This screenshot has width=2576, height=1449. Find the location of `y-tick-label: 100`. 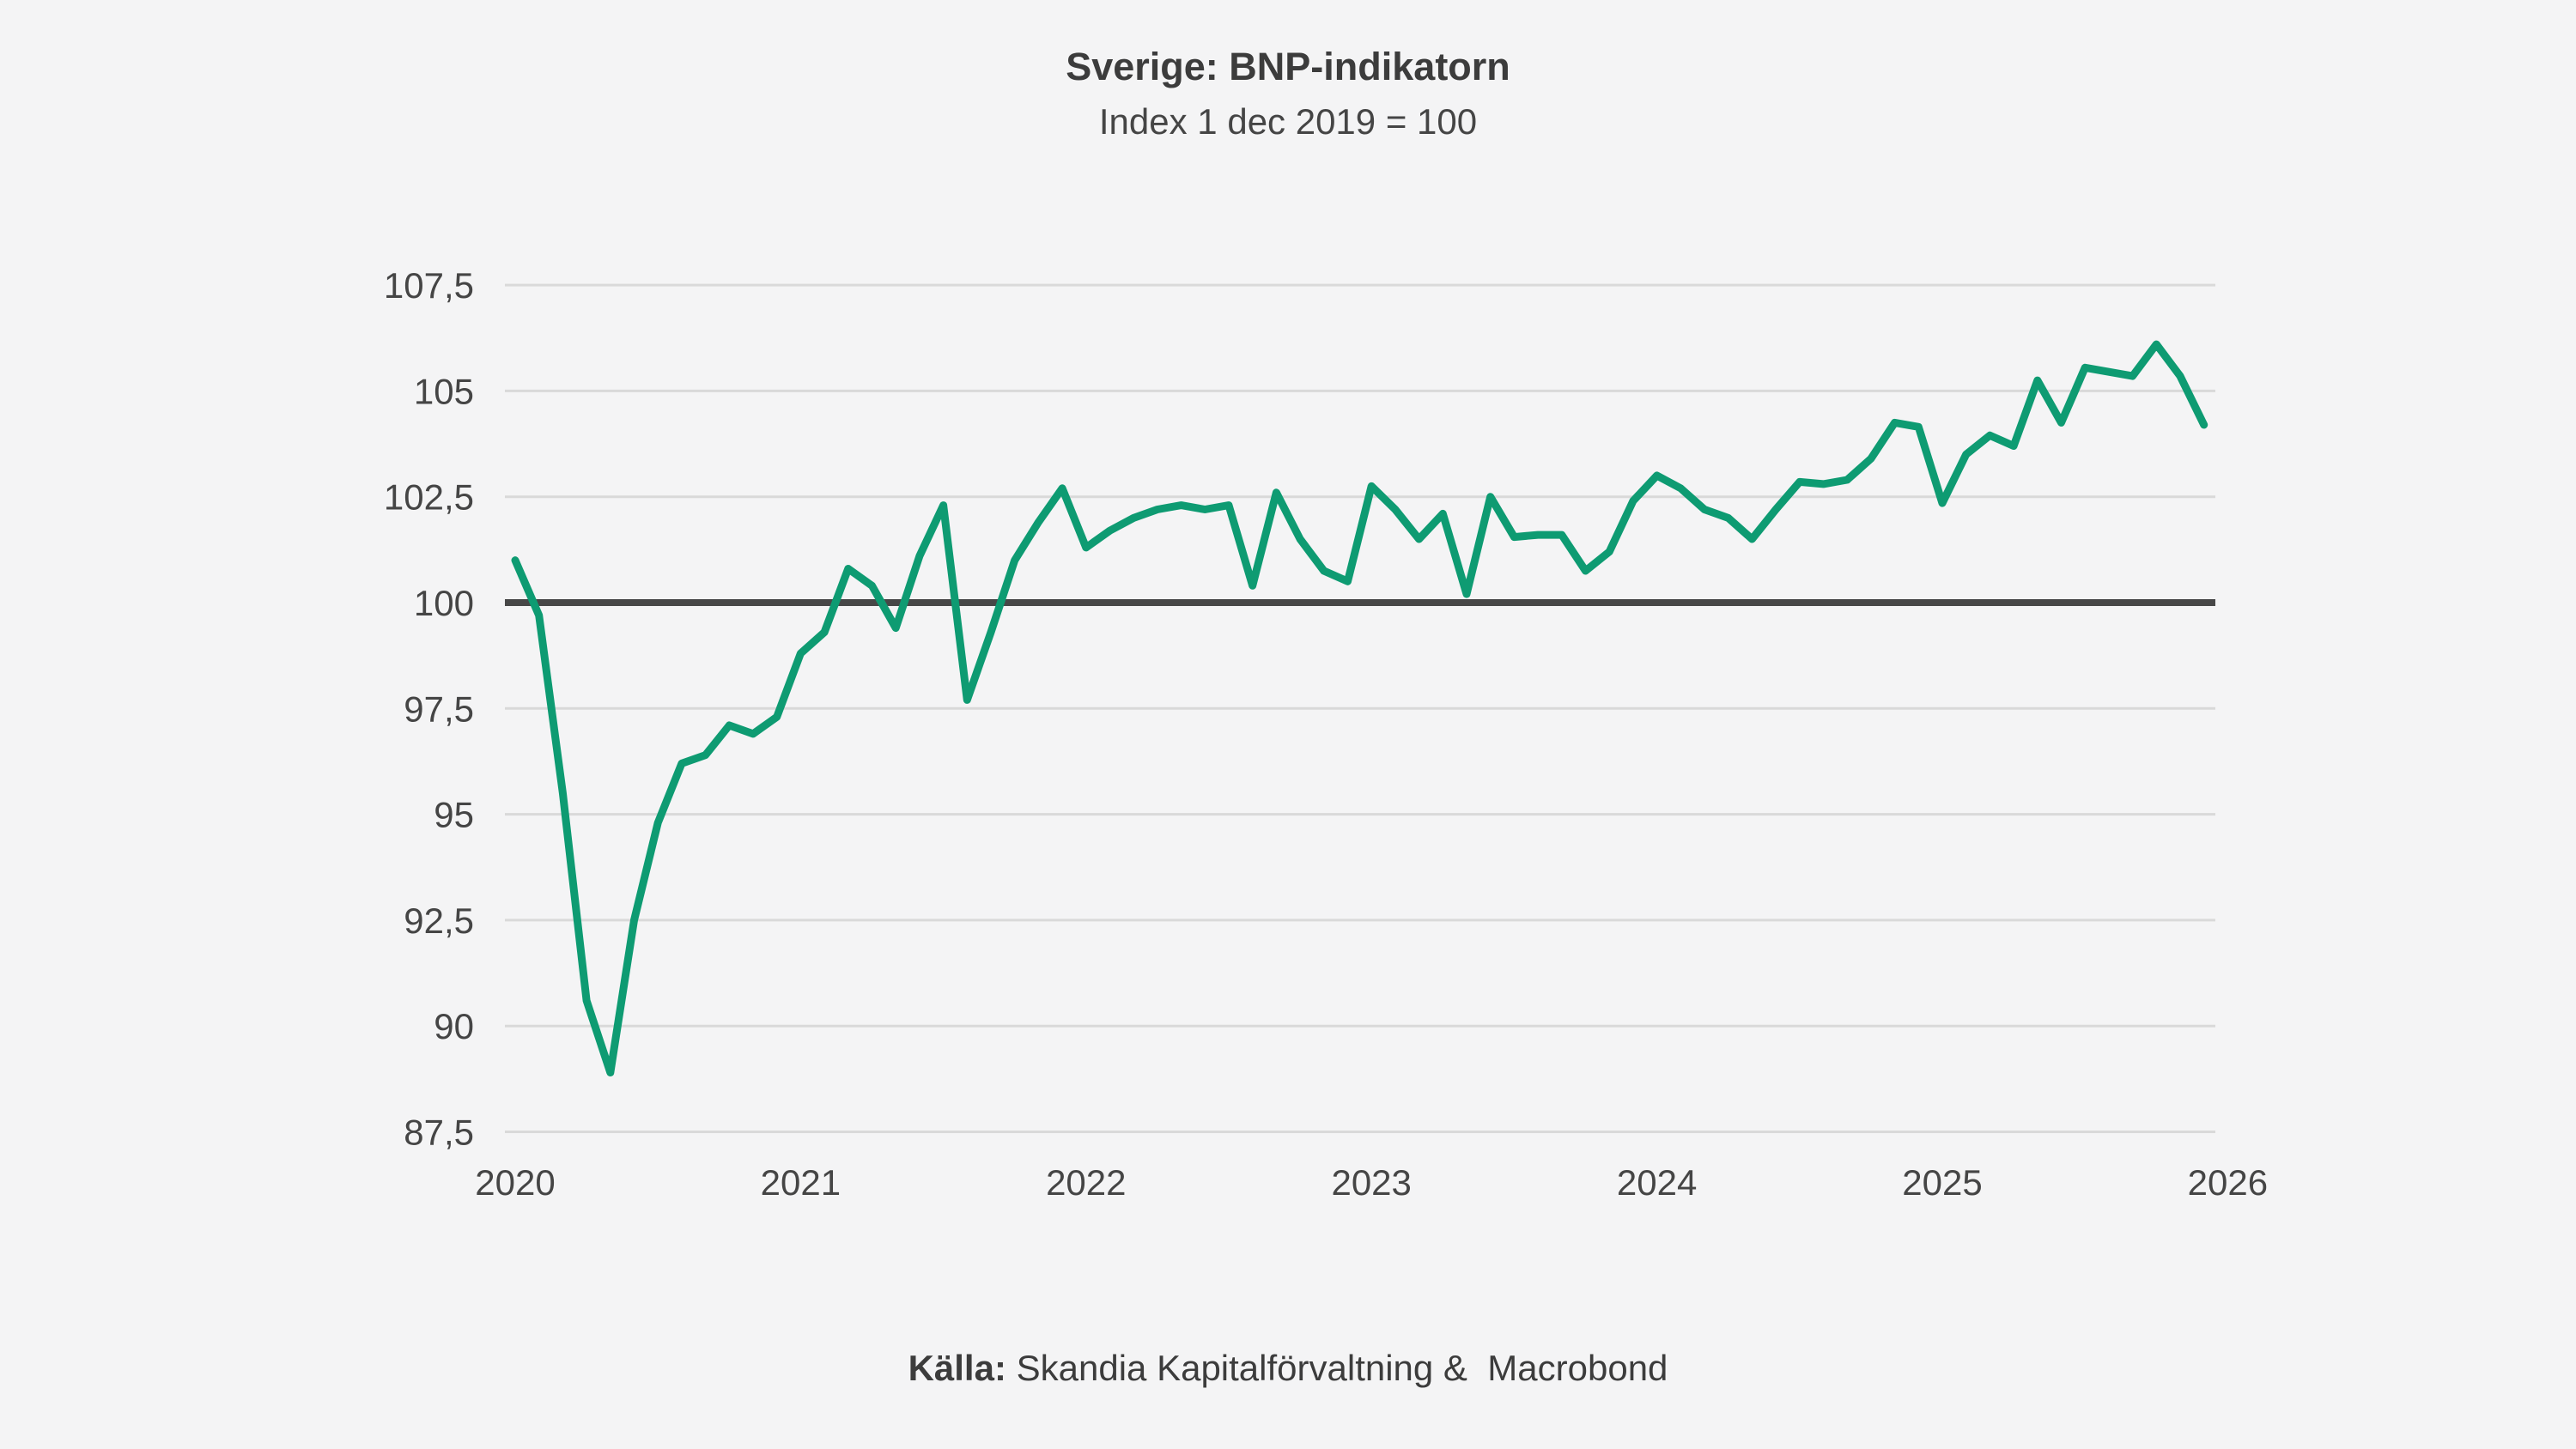

y-tick-label: 100 is located at coordinates (444, 603).